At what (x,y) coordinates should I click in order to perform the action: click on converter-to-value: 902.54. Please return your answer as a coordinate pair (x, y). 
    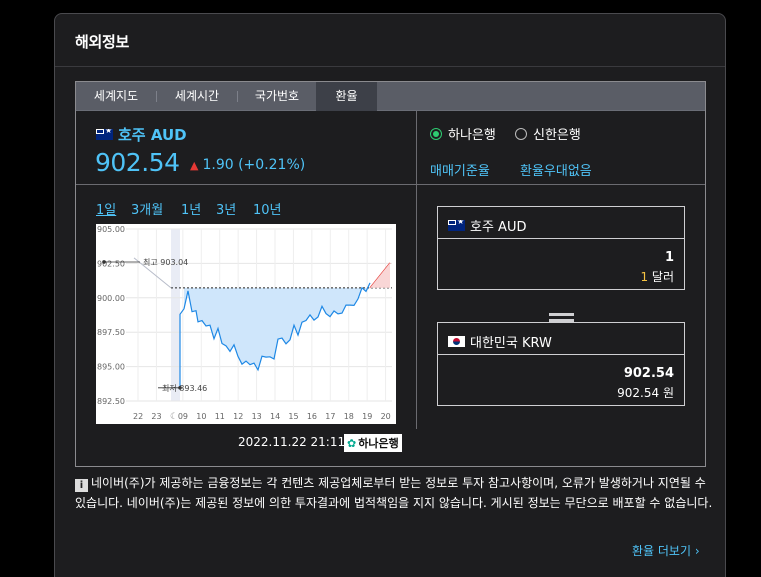
    Looking at the image, I should click on (648, 373).